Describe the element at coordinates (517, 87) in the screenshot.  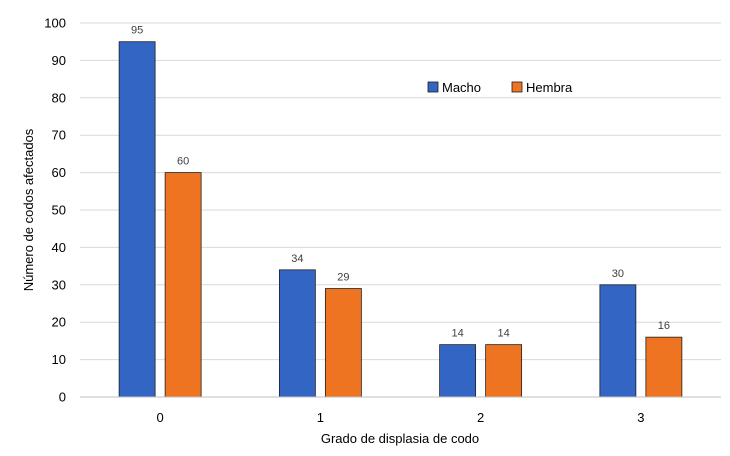
I see `legend-swatch-hembra` at that location.